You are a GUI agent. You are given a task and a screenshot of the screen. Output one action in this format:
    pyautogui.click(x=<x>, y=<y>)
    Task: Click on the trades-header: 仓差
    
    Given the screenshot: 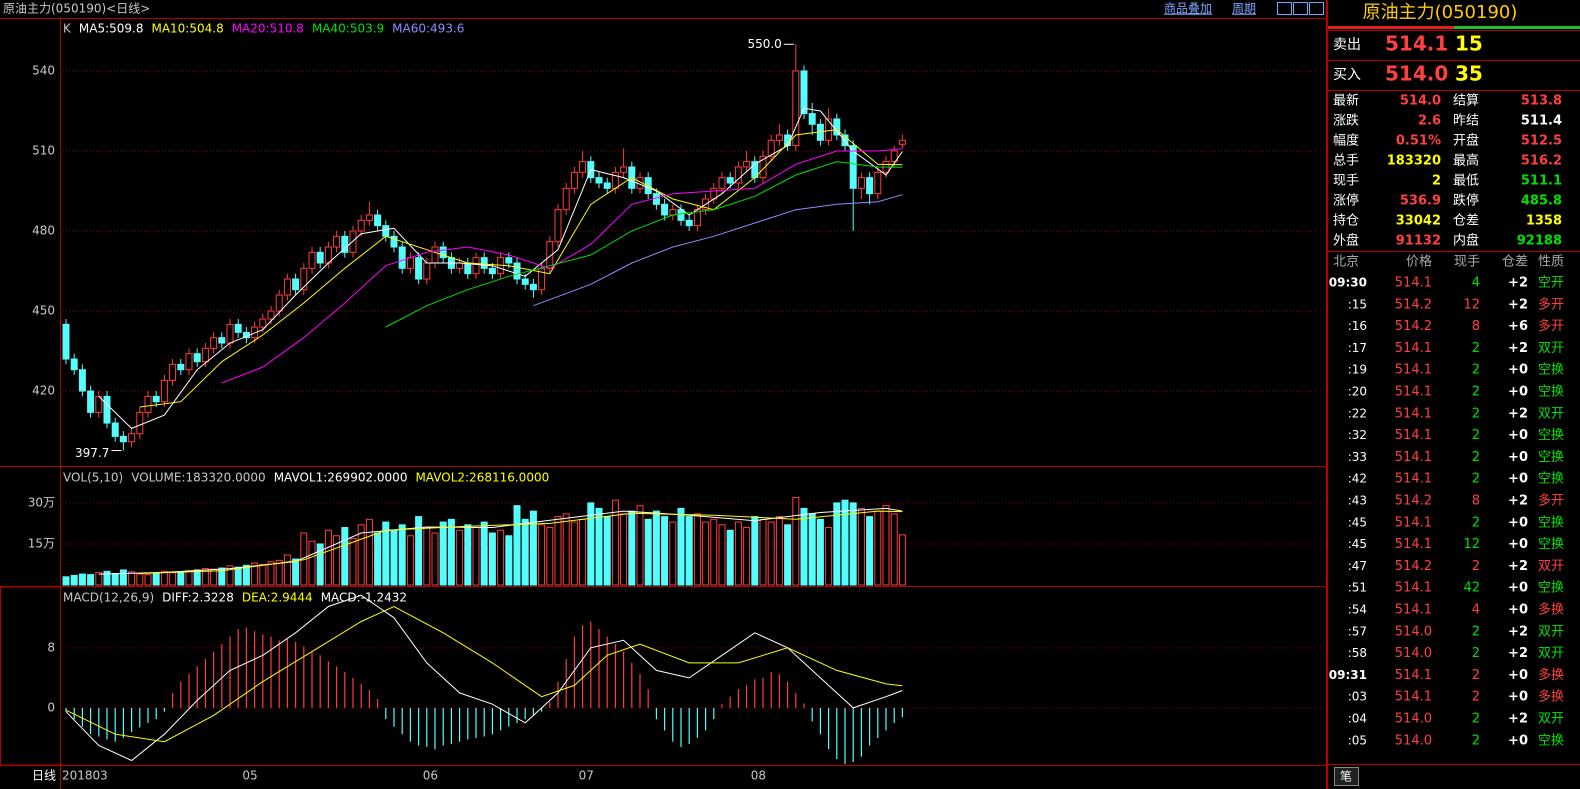 What is the action you would take?
    pyautogui.click(x=1515, y=262)
    